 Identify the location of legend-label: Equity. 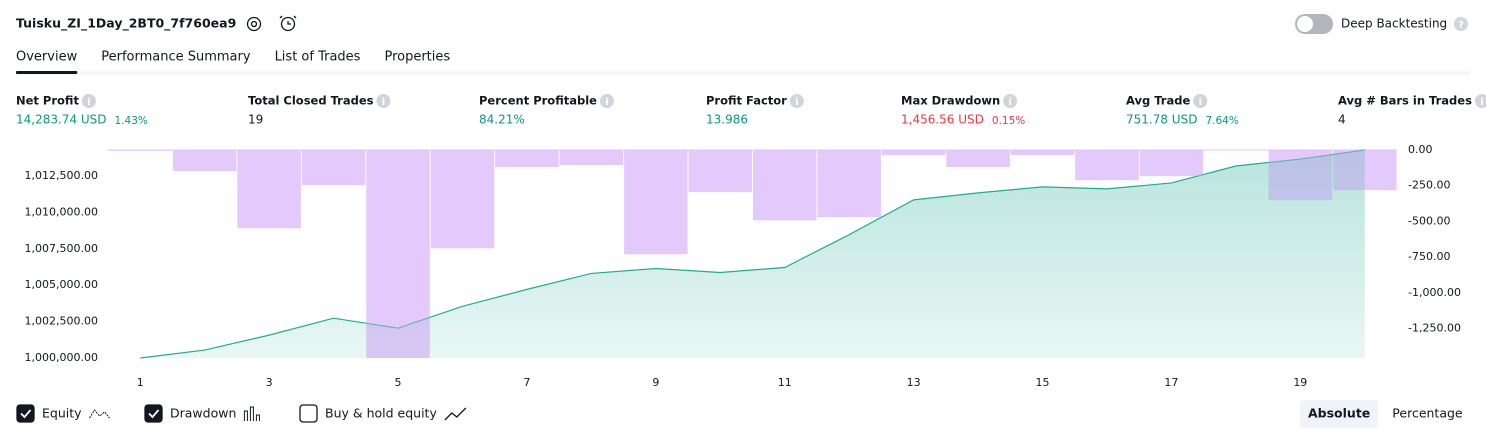
(62, 413).